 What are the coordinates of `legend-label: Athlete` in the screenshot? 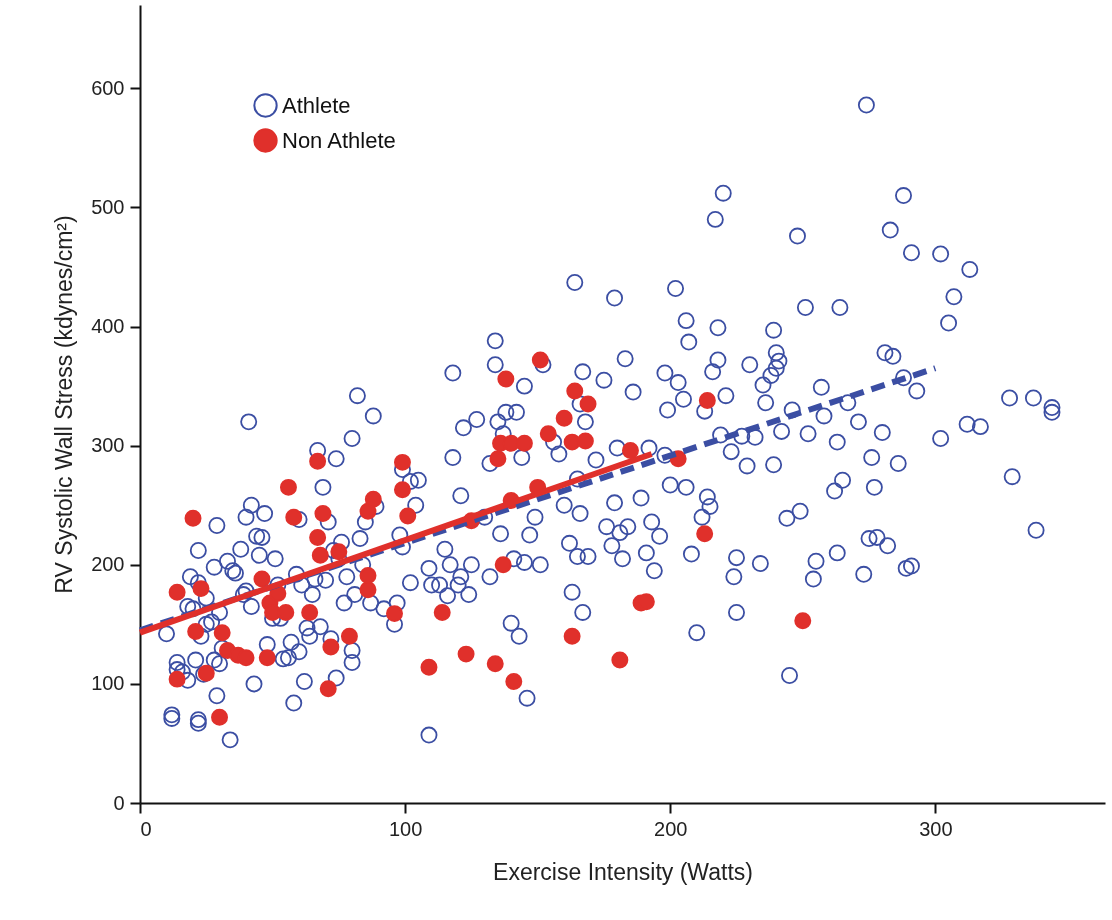 It's located at (316, 105).